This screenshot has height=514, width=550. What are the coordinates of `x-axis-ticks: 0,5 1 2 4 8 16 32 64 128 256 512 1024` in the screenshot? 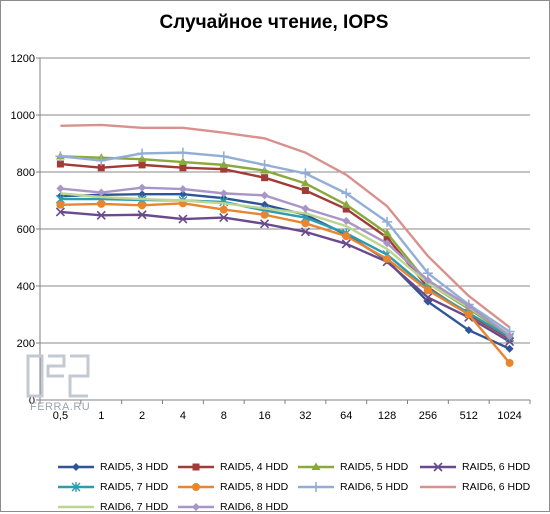 It's located at (287, 416).